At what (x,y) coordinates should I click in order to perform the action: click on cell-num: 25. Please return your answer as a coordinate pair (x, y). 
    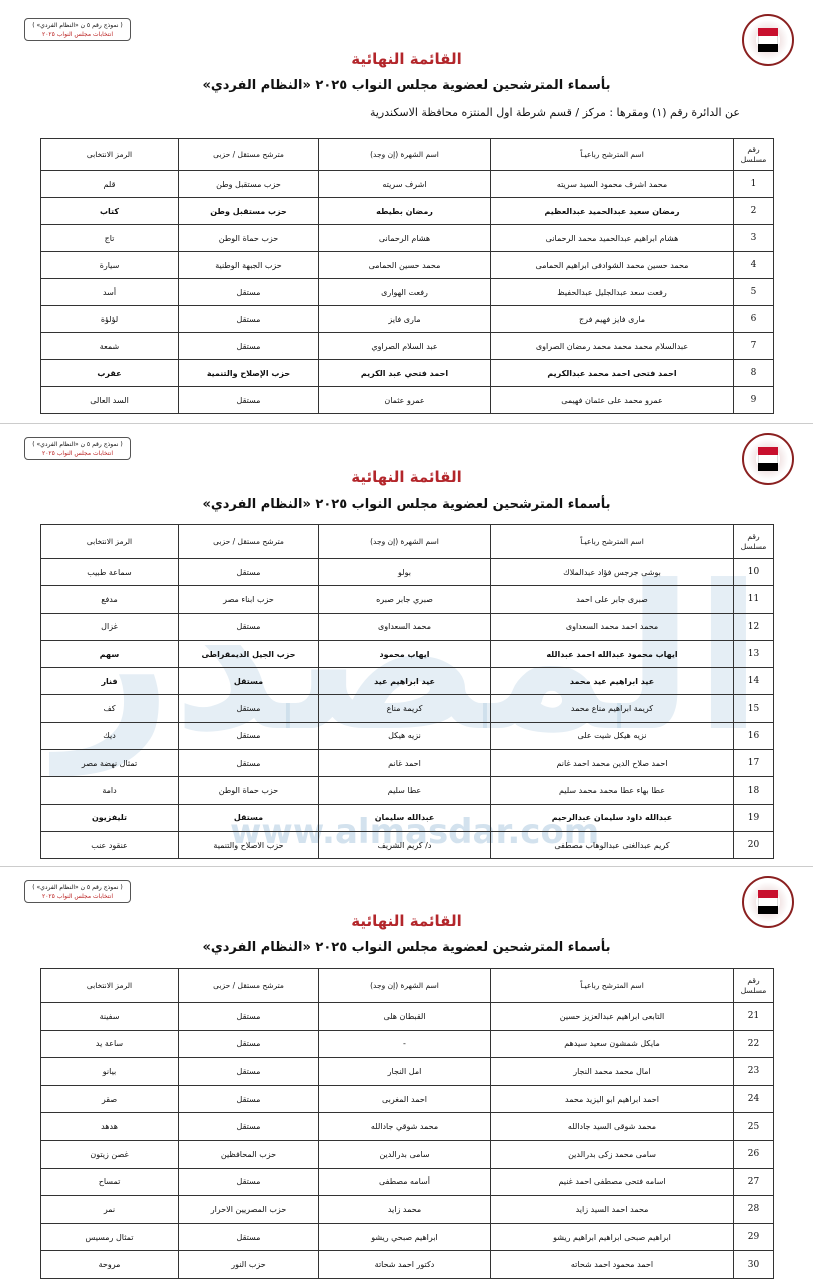
    Looking at the image, I should click on (753, 1126).